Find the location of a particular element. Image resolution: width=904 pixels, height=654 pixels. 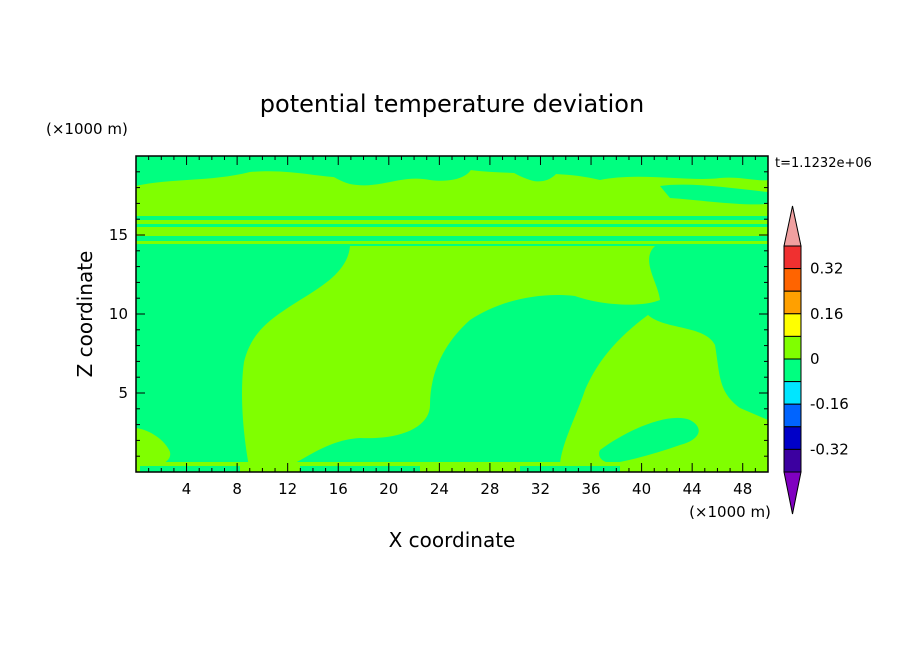

chart-title: potential temperature deviation is located at coordinates (452, 104).